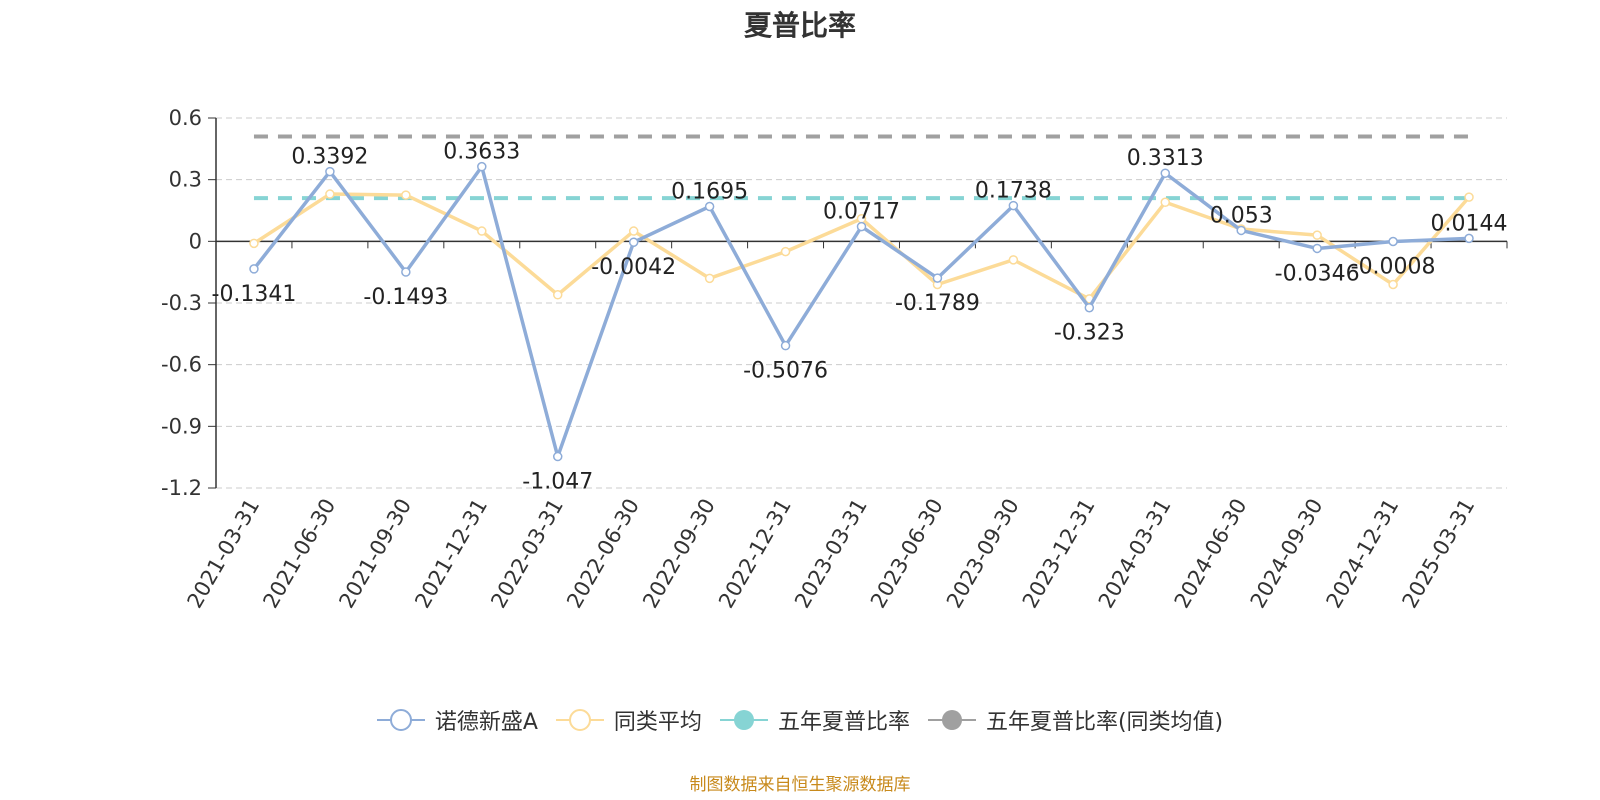 The height and width of the screenshot is (800, 1600). I want to click on fund-data-label: -0.5076, so click(785, 371).